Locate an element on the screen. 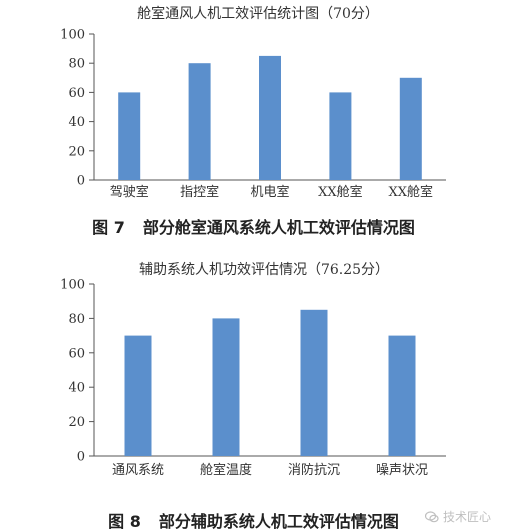 This screenshot has width=507, height=532. watermark-text: 技术匠心 is located at coordinates (466, 517).